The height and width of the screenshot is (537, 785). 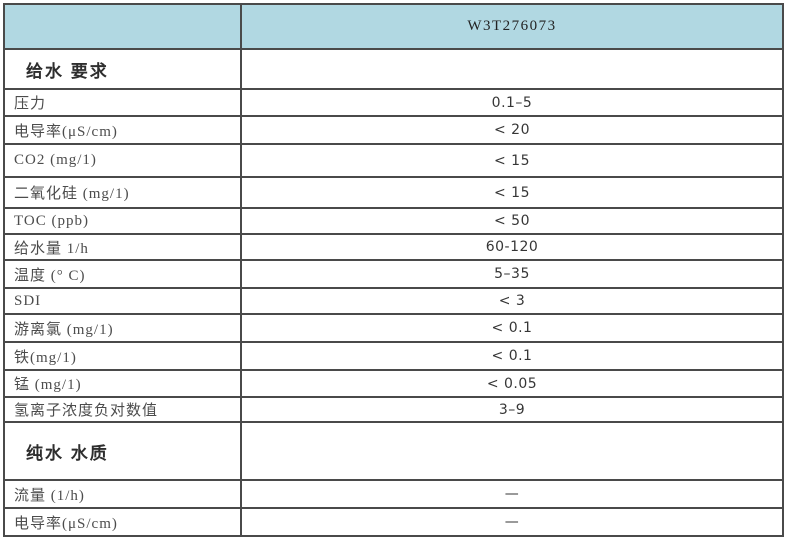 What do you see at coordinates (122, 383) in the screenshot?
I see `row-label: 锰 (mg/1)` at bounding box center [122, 383].